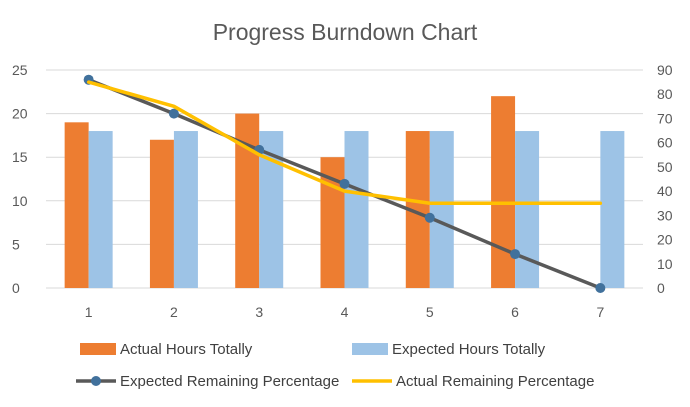  I want to click on chart-title: Progress Burndown Chart, so click(345, 32).